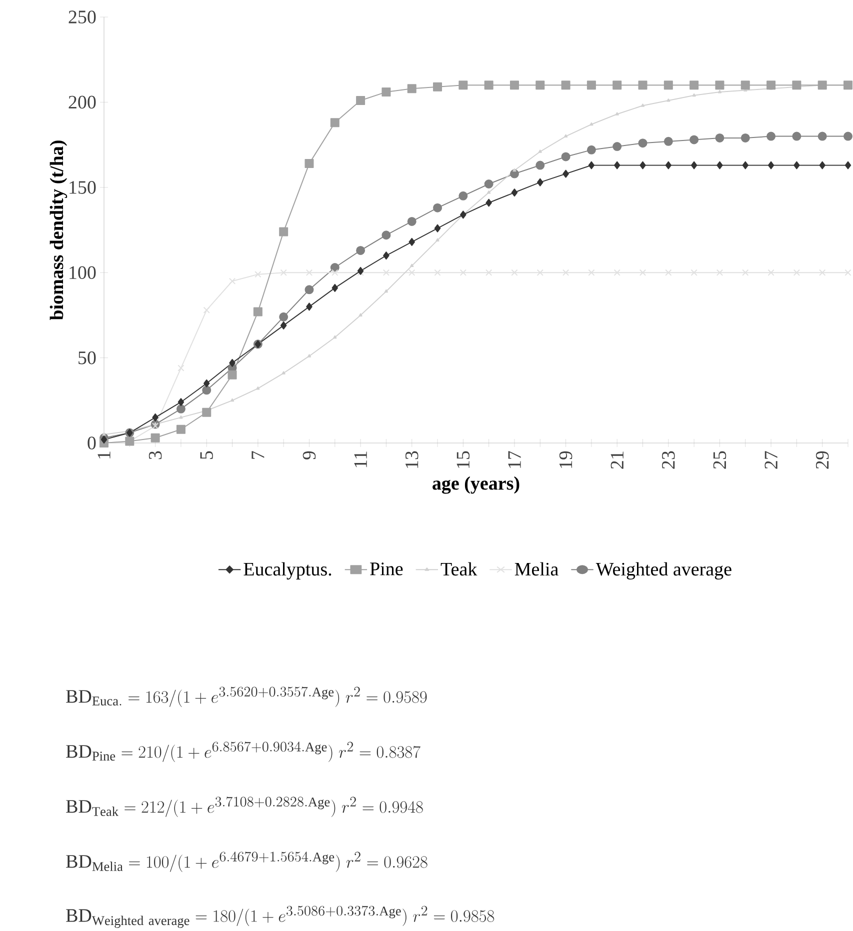  What do you see at coordinates (243, 752) in the screenshot?
I see `text: $\mathrm{BD}_{\mathrm{Pine}} = 210 / ( 1 + e^{6.8567 + 0.9034.\mathrm{Age}})\ r^{2} = 0.8387$` at bounding box center [243, 752].